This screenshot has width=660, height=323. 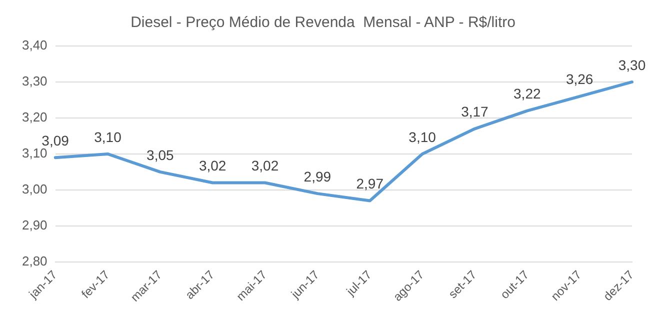 What do you see at coordinates (323, 23) in the screenshot?
I see `chart-title: Diesel - Preço Médio de Revenda Mensal - ANP - R$/litro` at bounding box center [323, 23].